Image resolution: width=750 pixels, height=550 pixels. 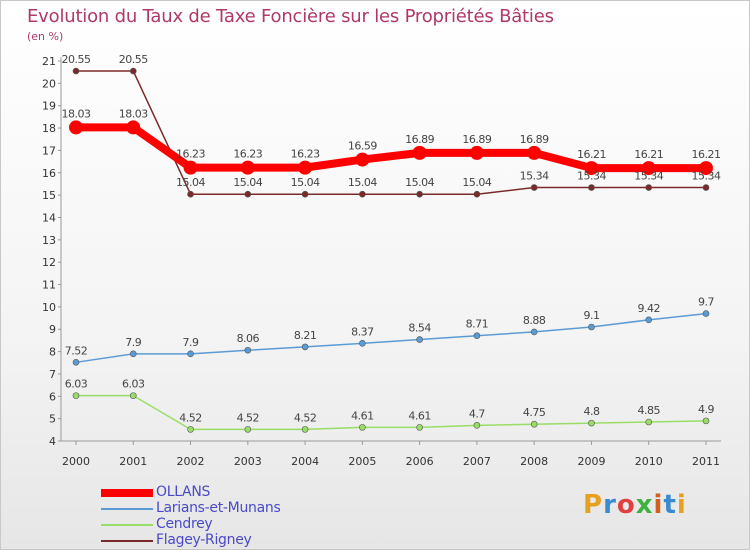 What do you see at coordinates (204, 540) in the screenshot?
I see `legend-label-flagey: Flagey-Rigney` at bounding box center [204, 540].